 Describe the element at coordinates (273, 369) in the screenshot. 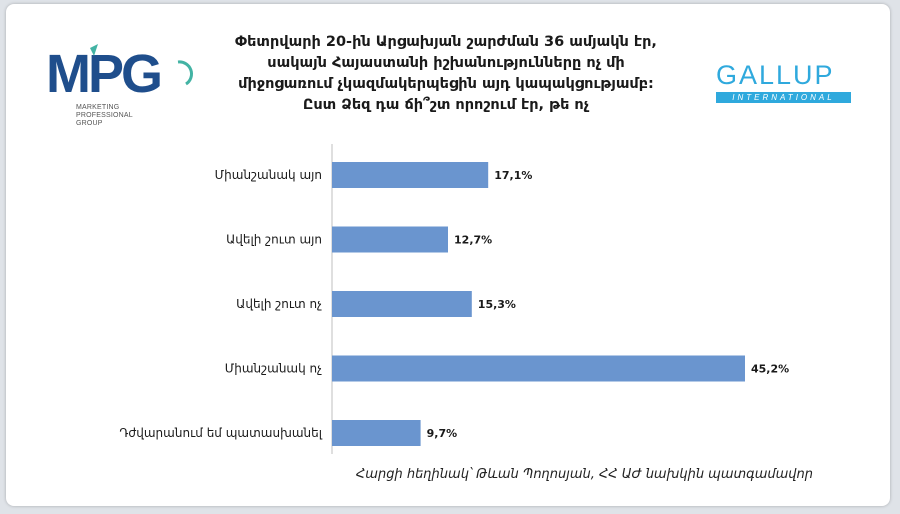

I see `category-label: Միանշանակ ոչ` at that location.